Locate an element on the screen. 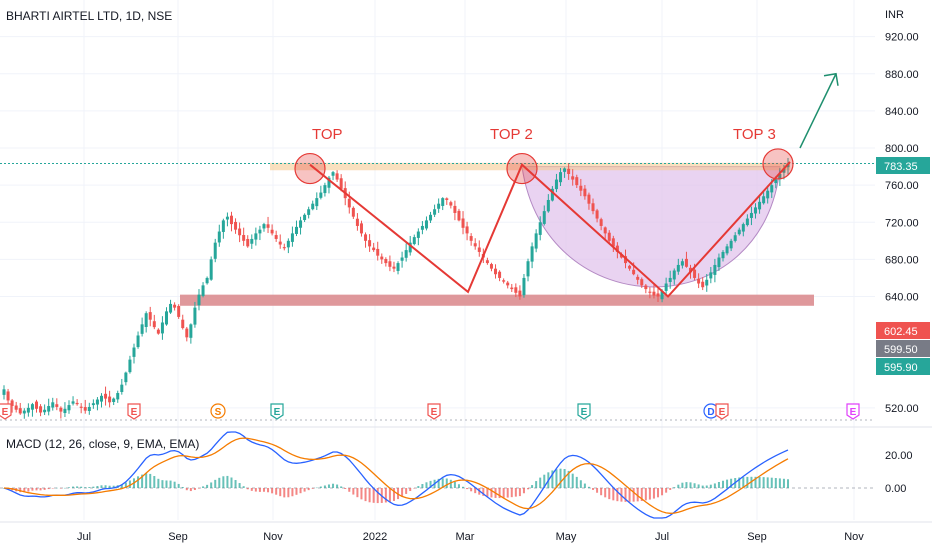  cup-pattern-fill is located at coordinates (651, 227).